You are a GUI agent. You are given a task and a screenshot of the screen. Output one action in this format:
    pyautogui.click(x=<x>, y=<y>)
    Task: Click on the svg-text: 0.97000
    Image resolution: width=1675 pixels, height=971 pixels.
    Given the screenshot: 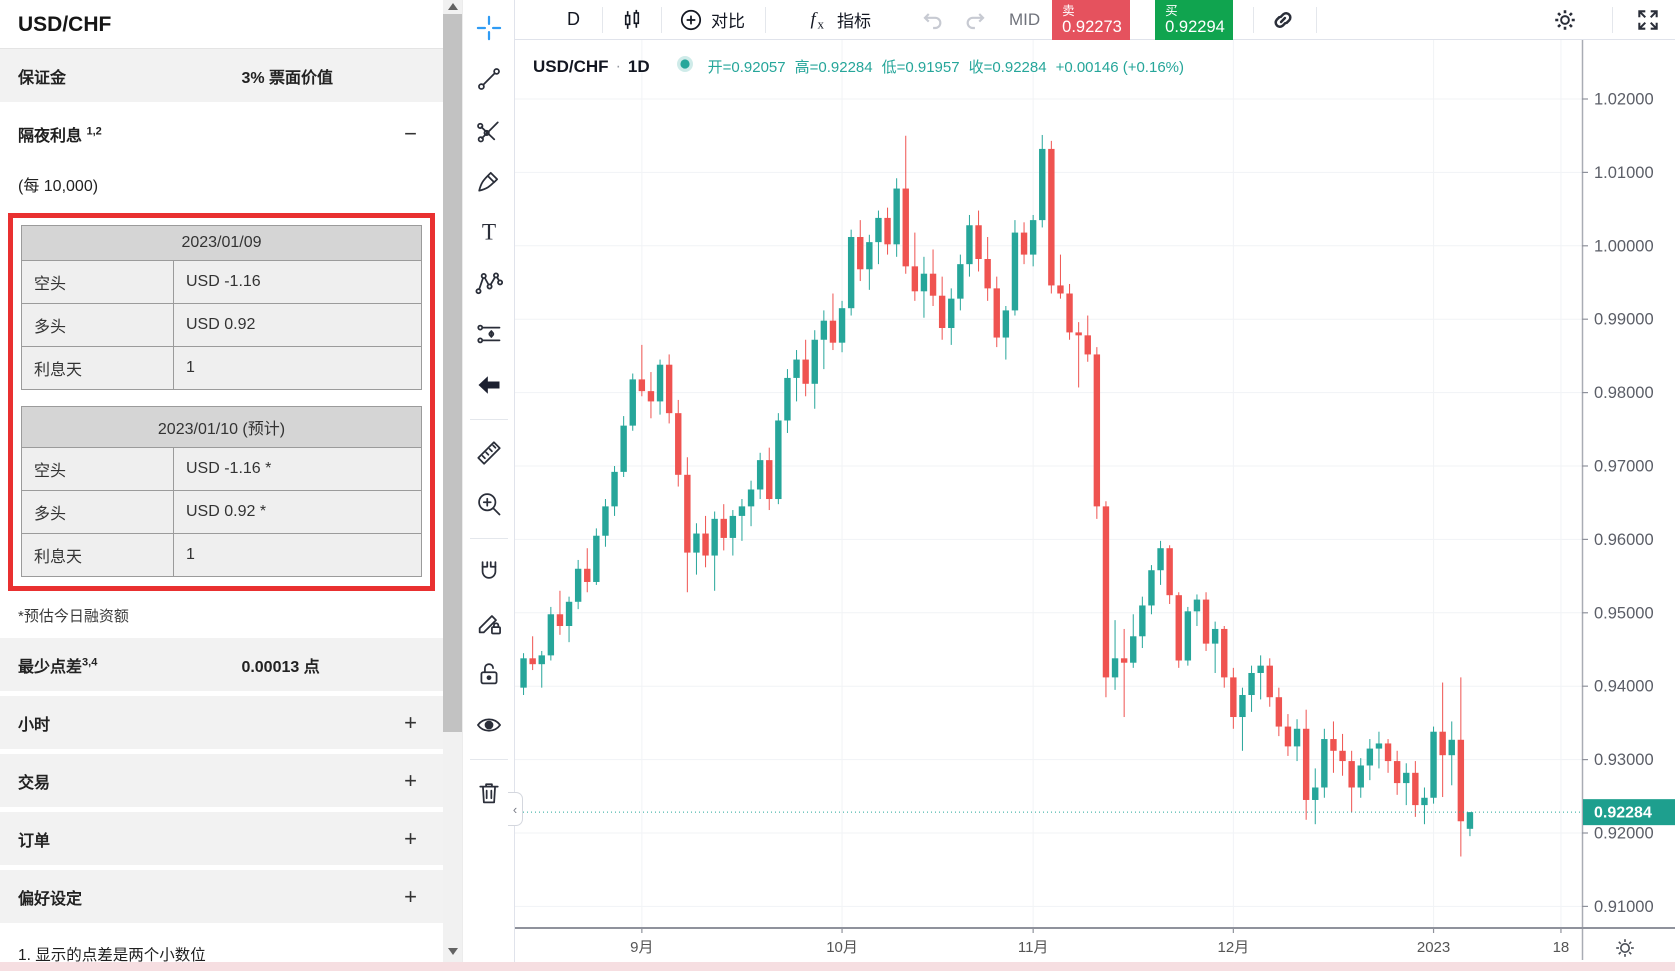 What is the action you would take?
    pyautogui.click(x=1624, y=467)
    